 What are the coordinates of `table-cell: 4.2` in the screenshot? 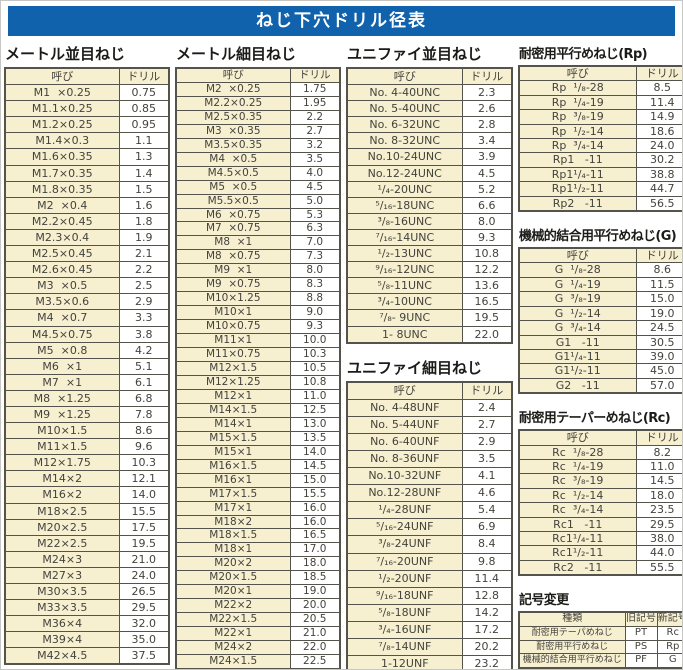 It's located at (144, 350).